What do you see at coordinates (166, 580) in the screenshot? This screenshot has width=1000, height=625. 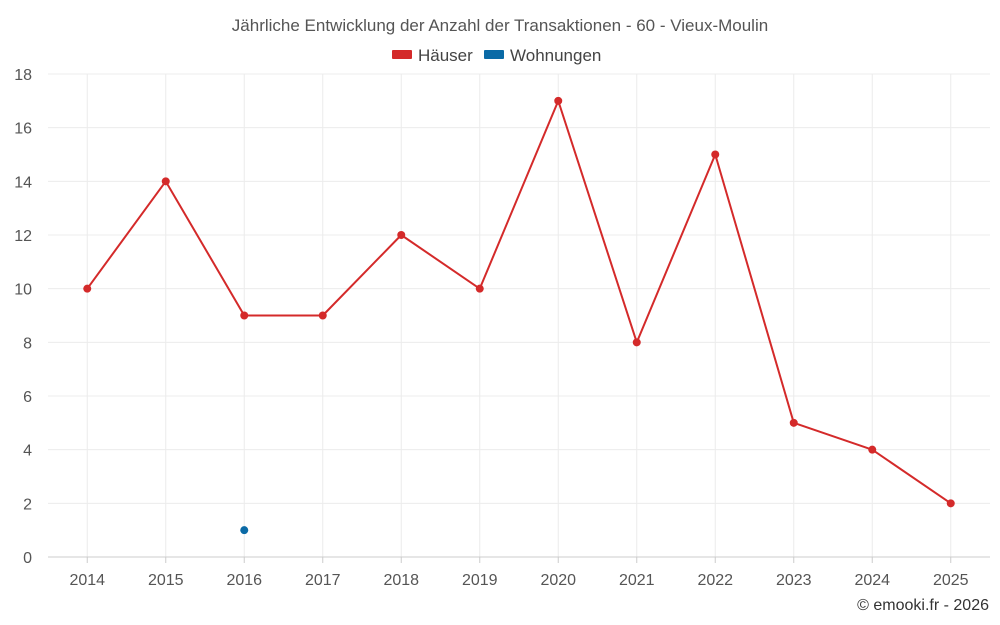 I see `x-tick-label: 2015` at bounding box center [166, 580].